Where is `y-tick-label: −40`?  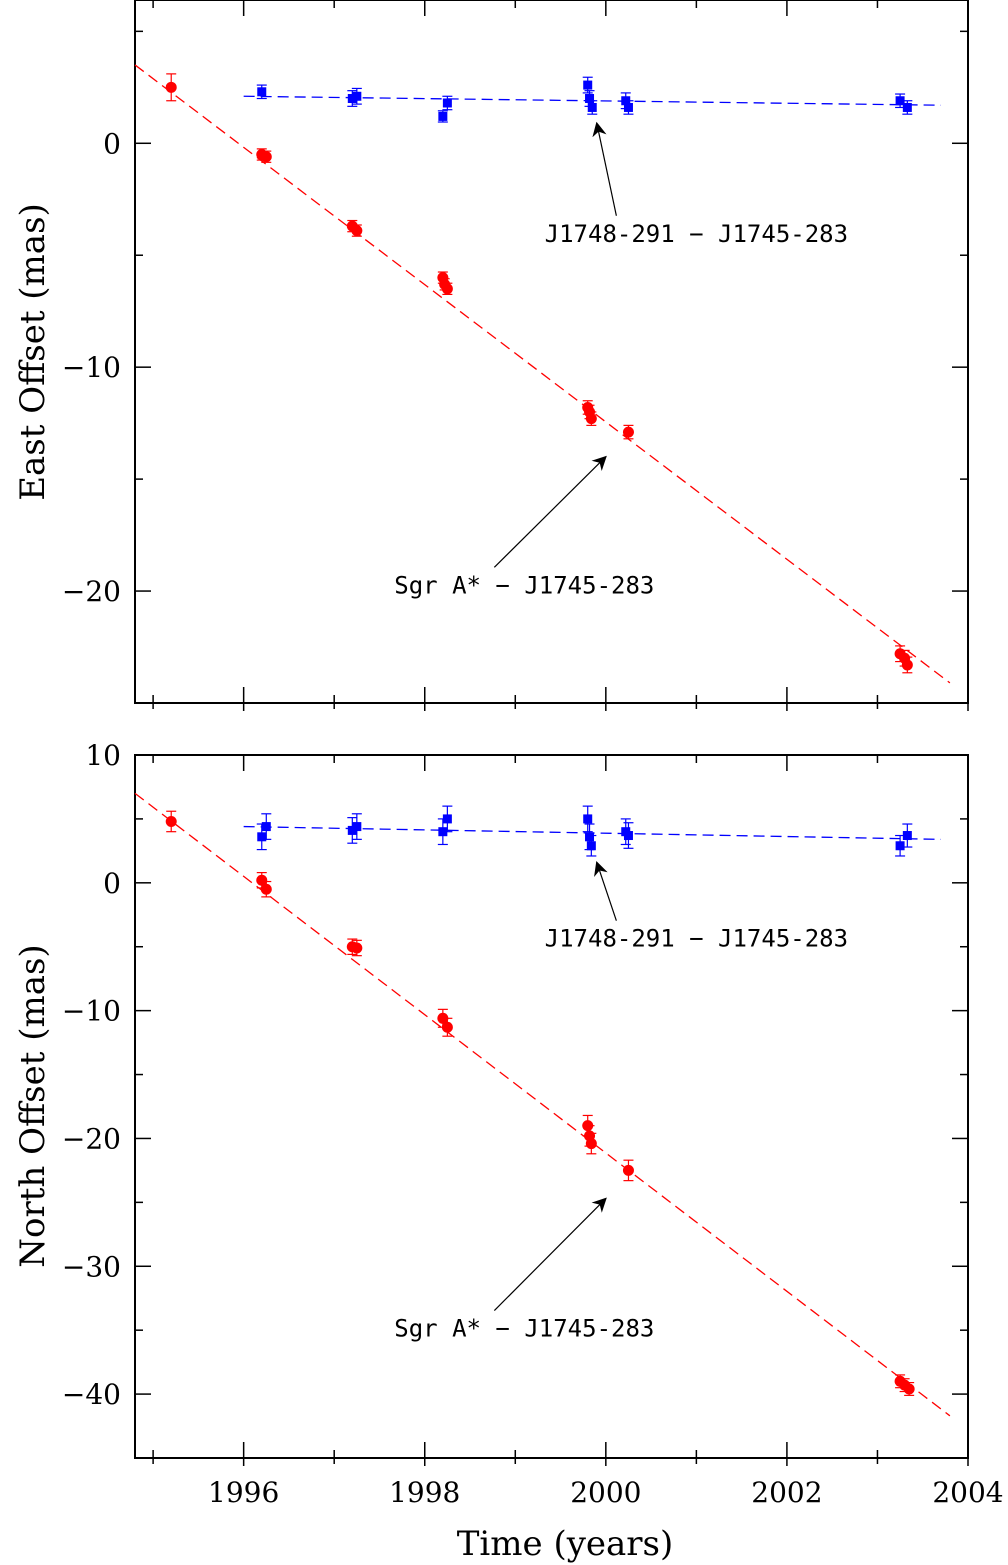 y-tick-label: −40 is located at coordinates (91, 1394).